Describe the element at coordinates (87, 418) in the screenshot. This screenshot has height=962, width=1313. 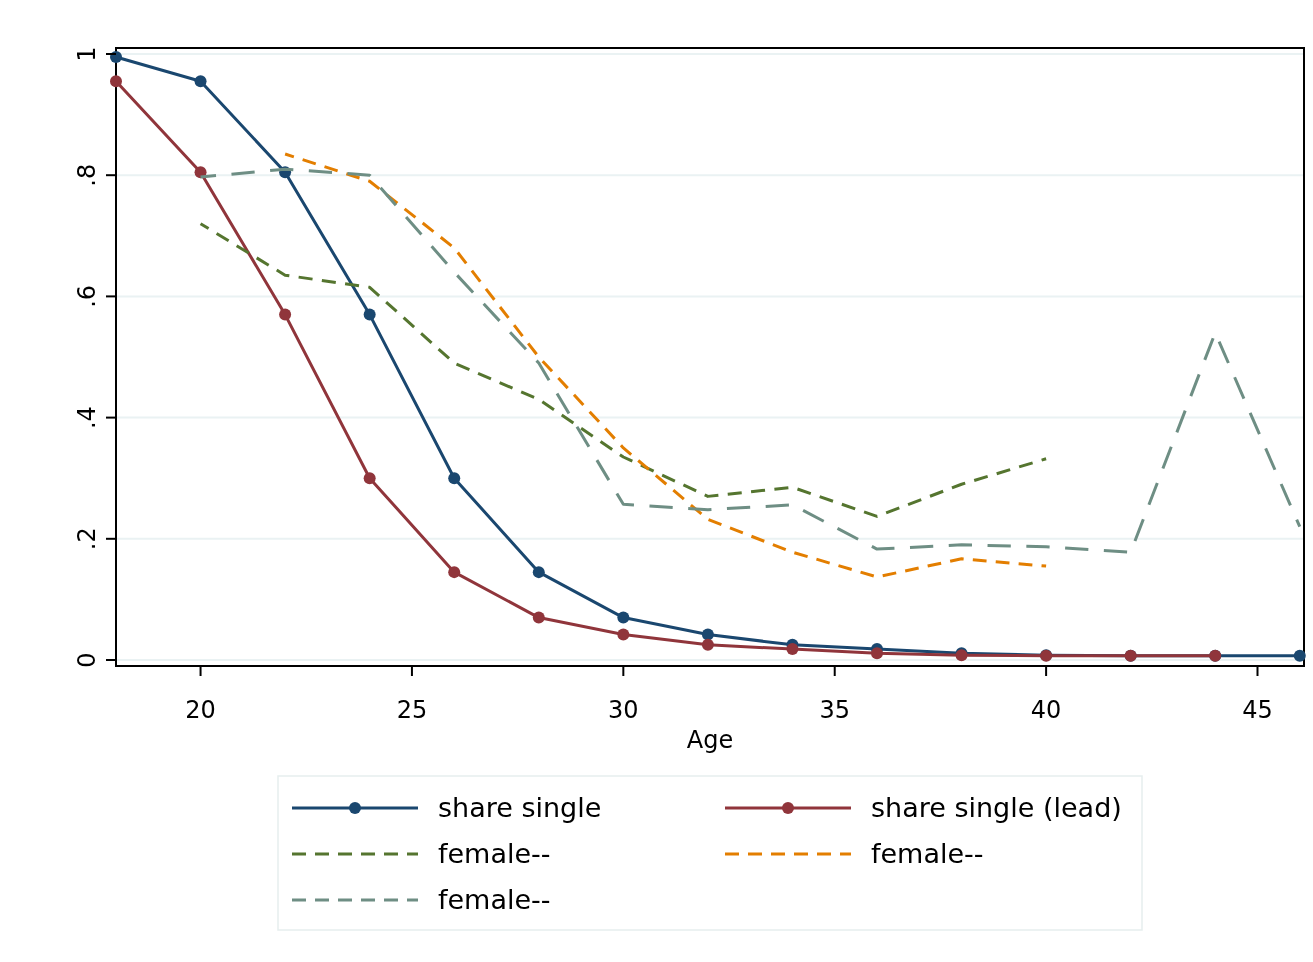
I see `y-tick-label: .4` at that location.